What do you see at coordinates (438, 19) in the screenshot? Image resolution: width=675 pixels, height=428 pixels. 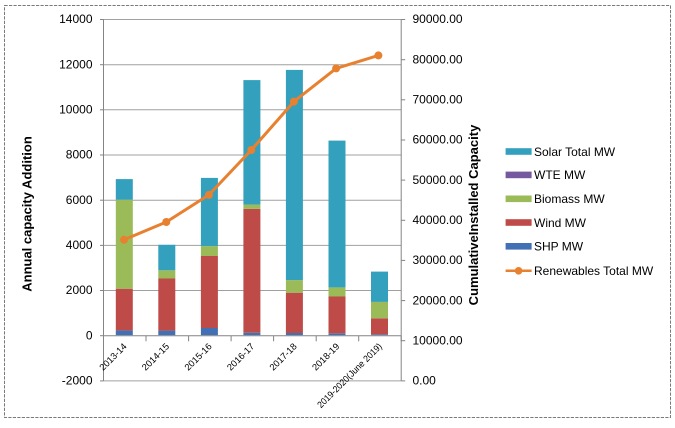 I see `svg-text: 90000.00` at bounding box center [438, 19].